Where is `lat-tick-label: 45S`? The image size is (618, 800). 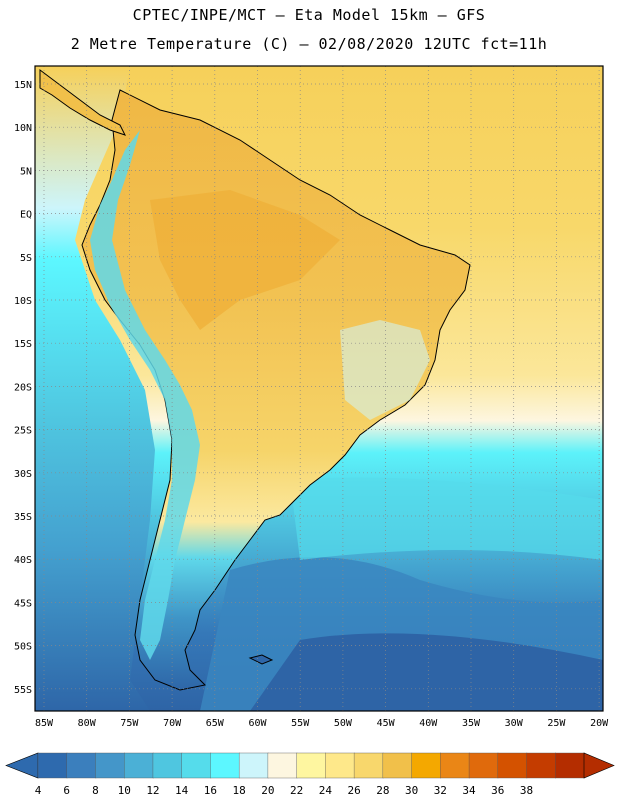
lat-tick-label: 45S is located at coordinates (23, 603).